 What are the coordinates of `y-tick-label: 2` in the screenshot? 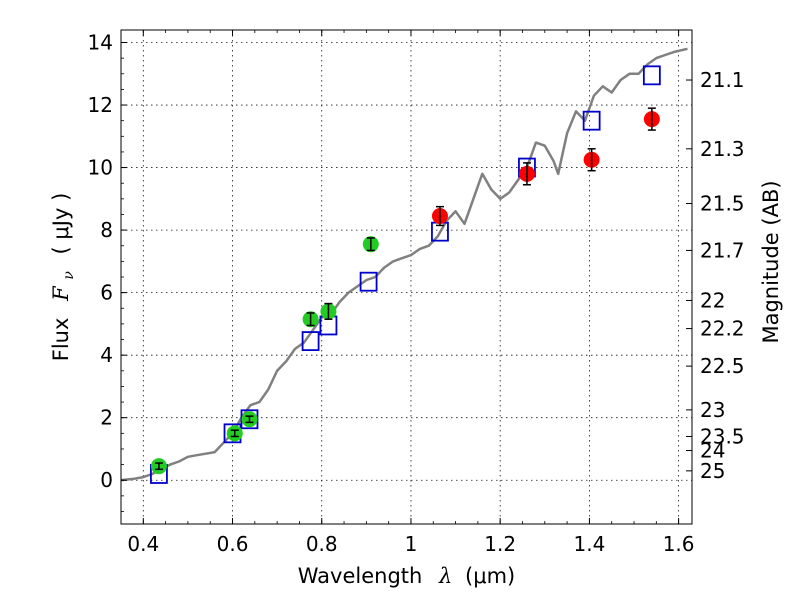 It's located at (106, 418).